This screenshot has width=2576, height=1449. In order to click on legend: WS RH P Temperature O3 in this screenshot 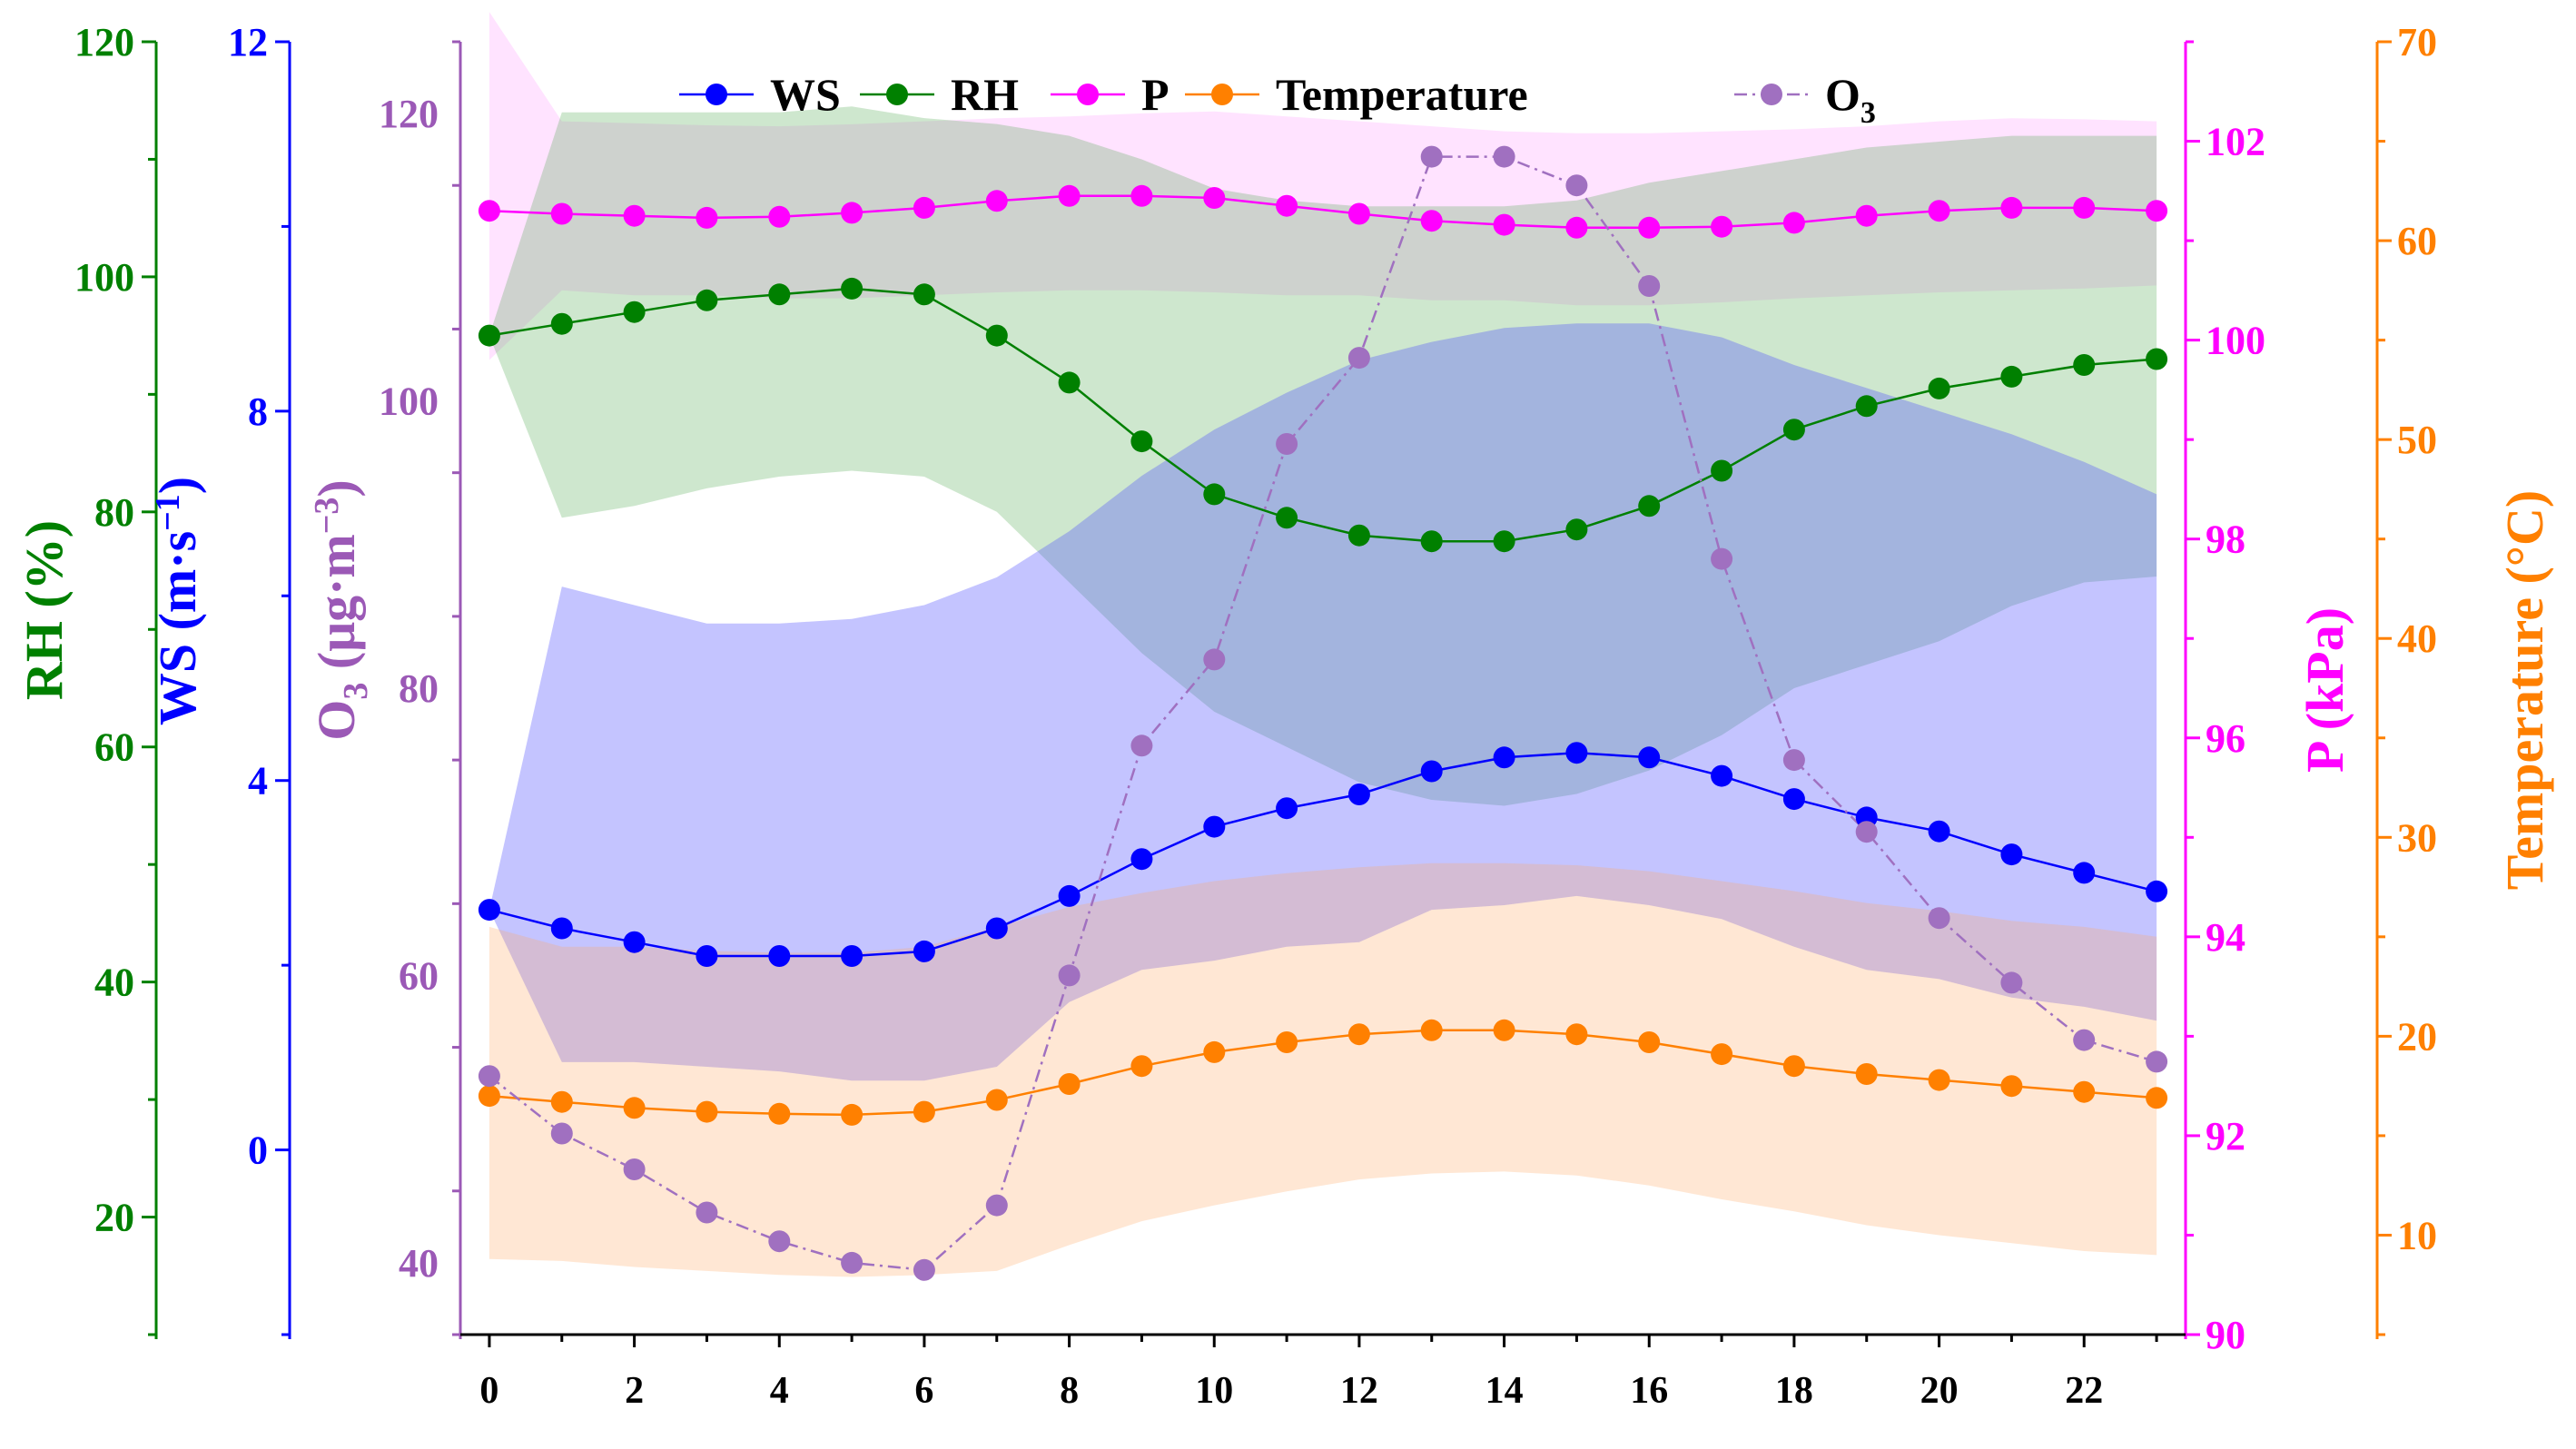, I will do `click(1277, 99)`.